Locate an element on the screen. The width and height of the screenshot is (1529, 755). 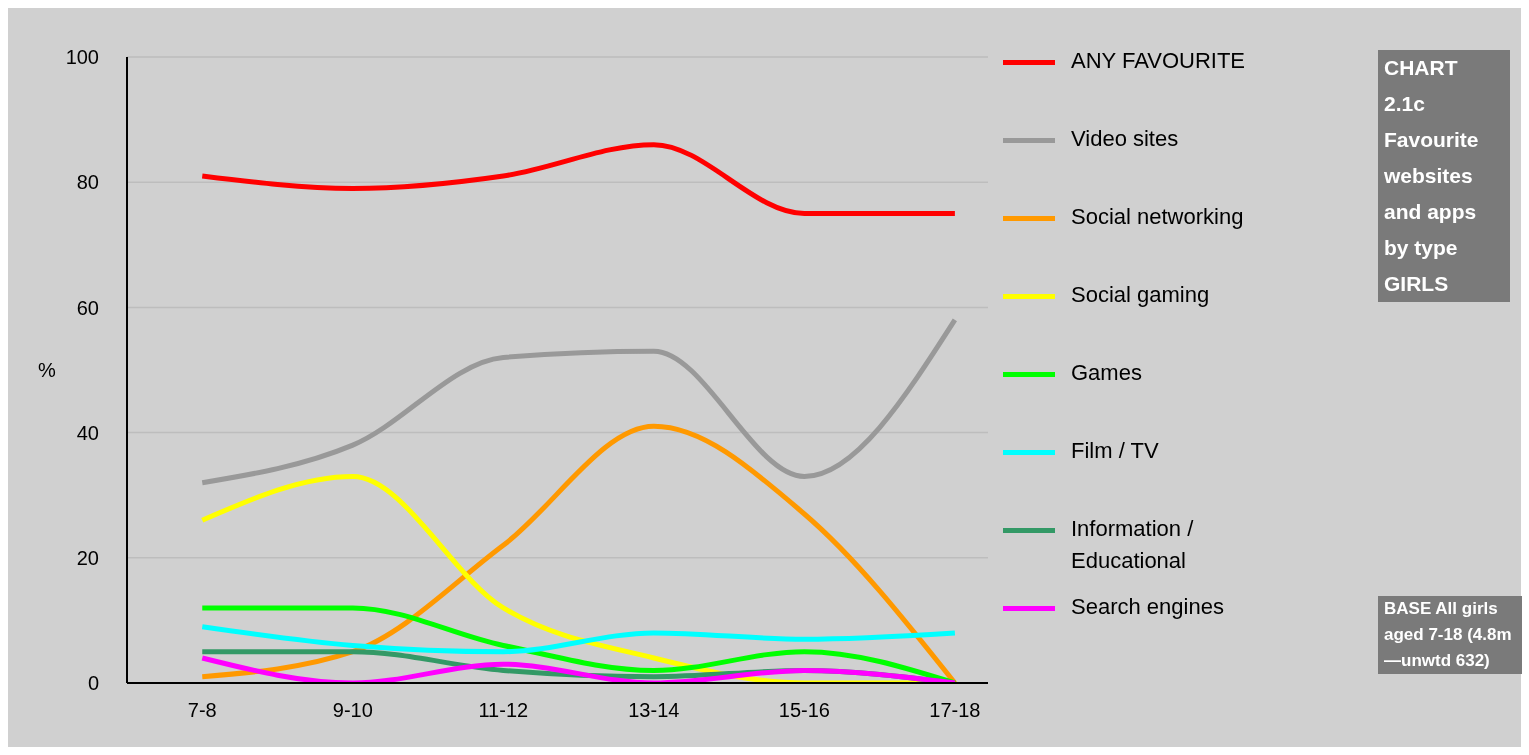
legend-label: ANY FAVOURITE is located at coordinates (1158, 61).